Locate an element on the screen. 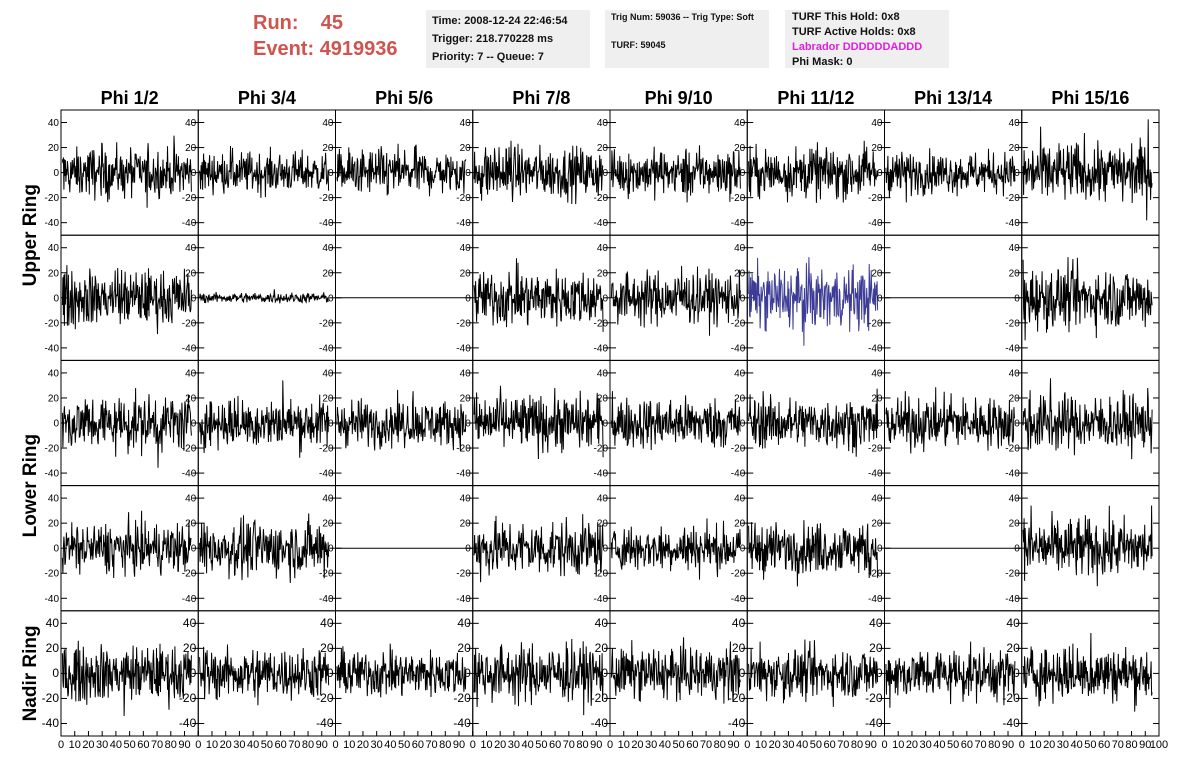  trigger-line: Trigger: 218.770228 ms is located at coordinates (493, 39).